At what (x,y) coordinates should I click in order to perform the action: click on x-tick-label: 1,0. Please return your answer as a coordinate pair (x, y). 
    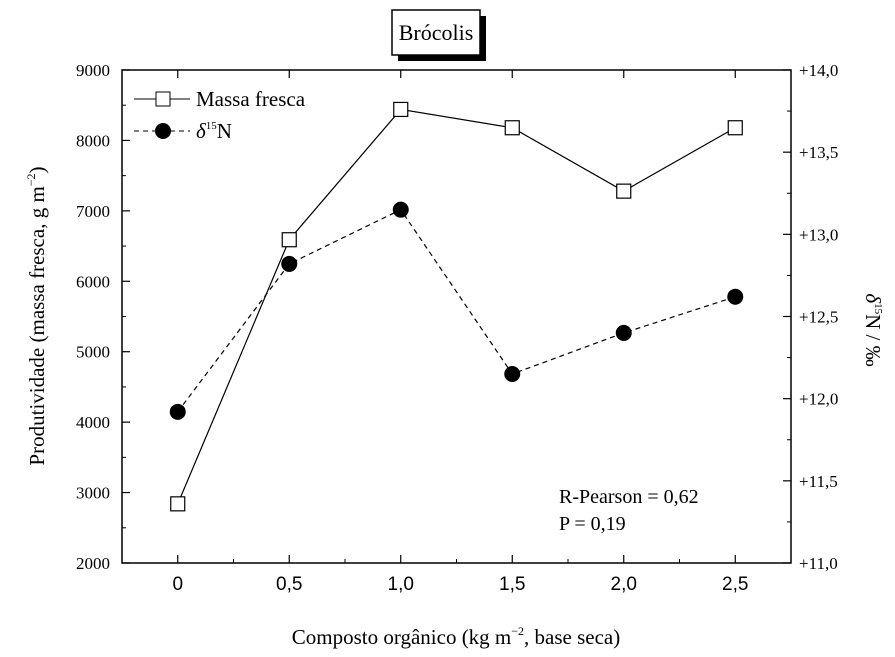
    Looking at the image, I should click on (401, 584).